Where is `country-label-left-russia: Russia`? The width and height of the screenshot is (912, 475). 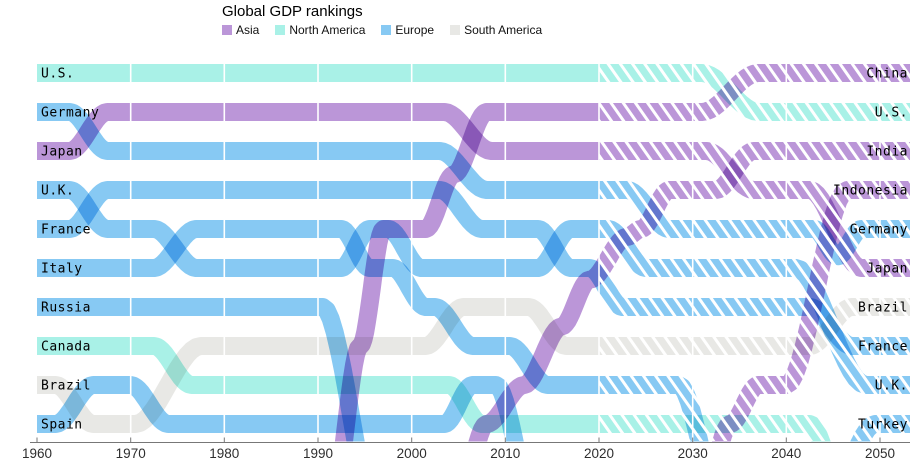
country-label-left-russia: Russia is located at coordinates (66, 308).